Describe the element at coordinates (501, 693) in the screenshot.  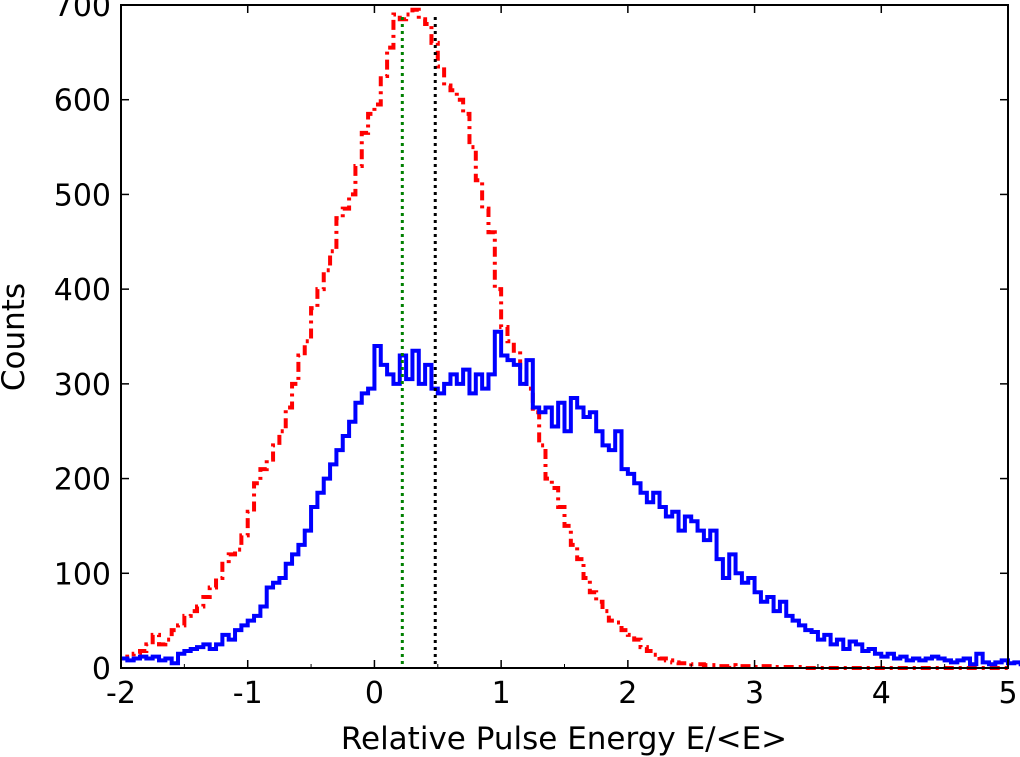
I see `x-tick-label: 1` at that location.